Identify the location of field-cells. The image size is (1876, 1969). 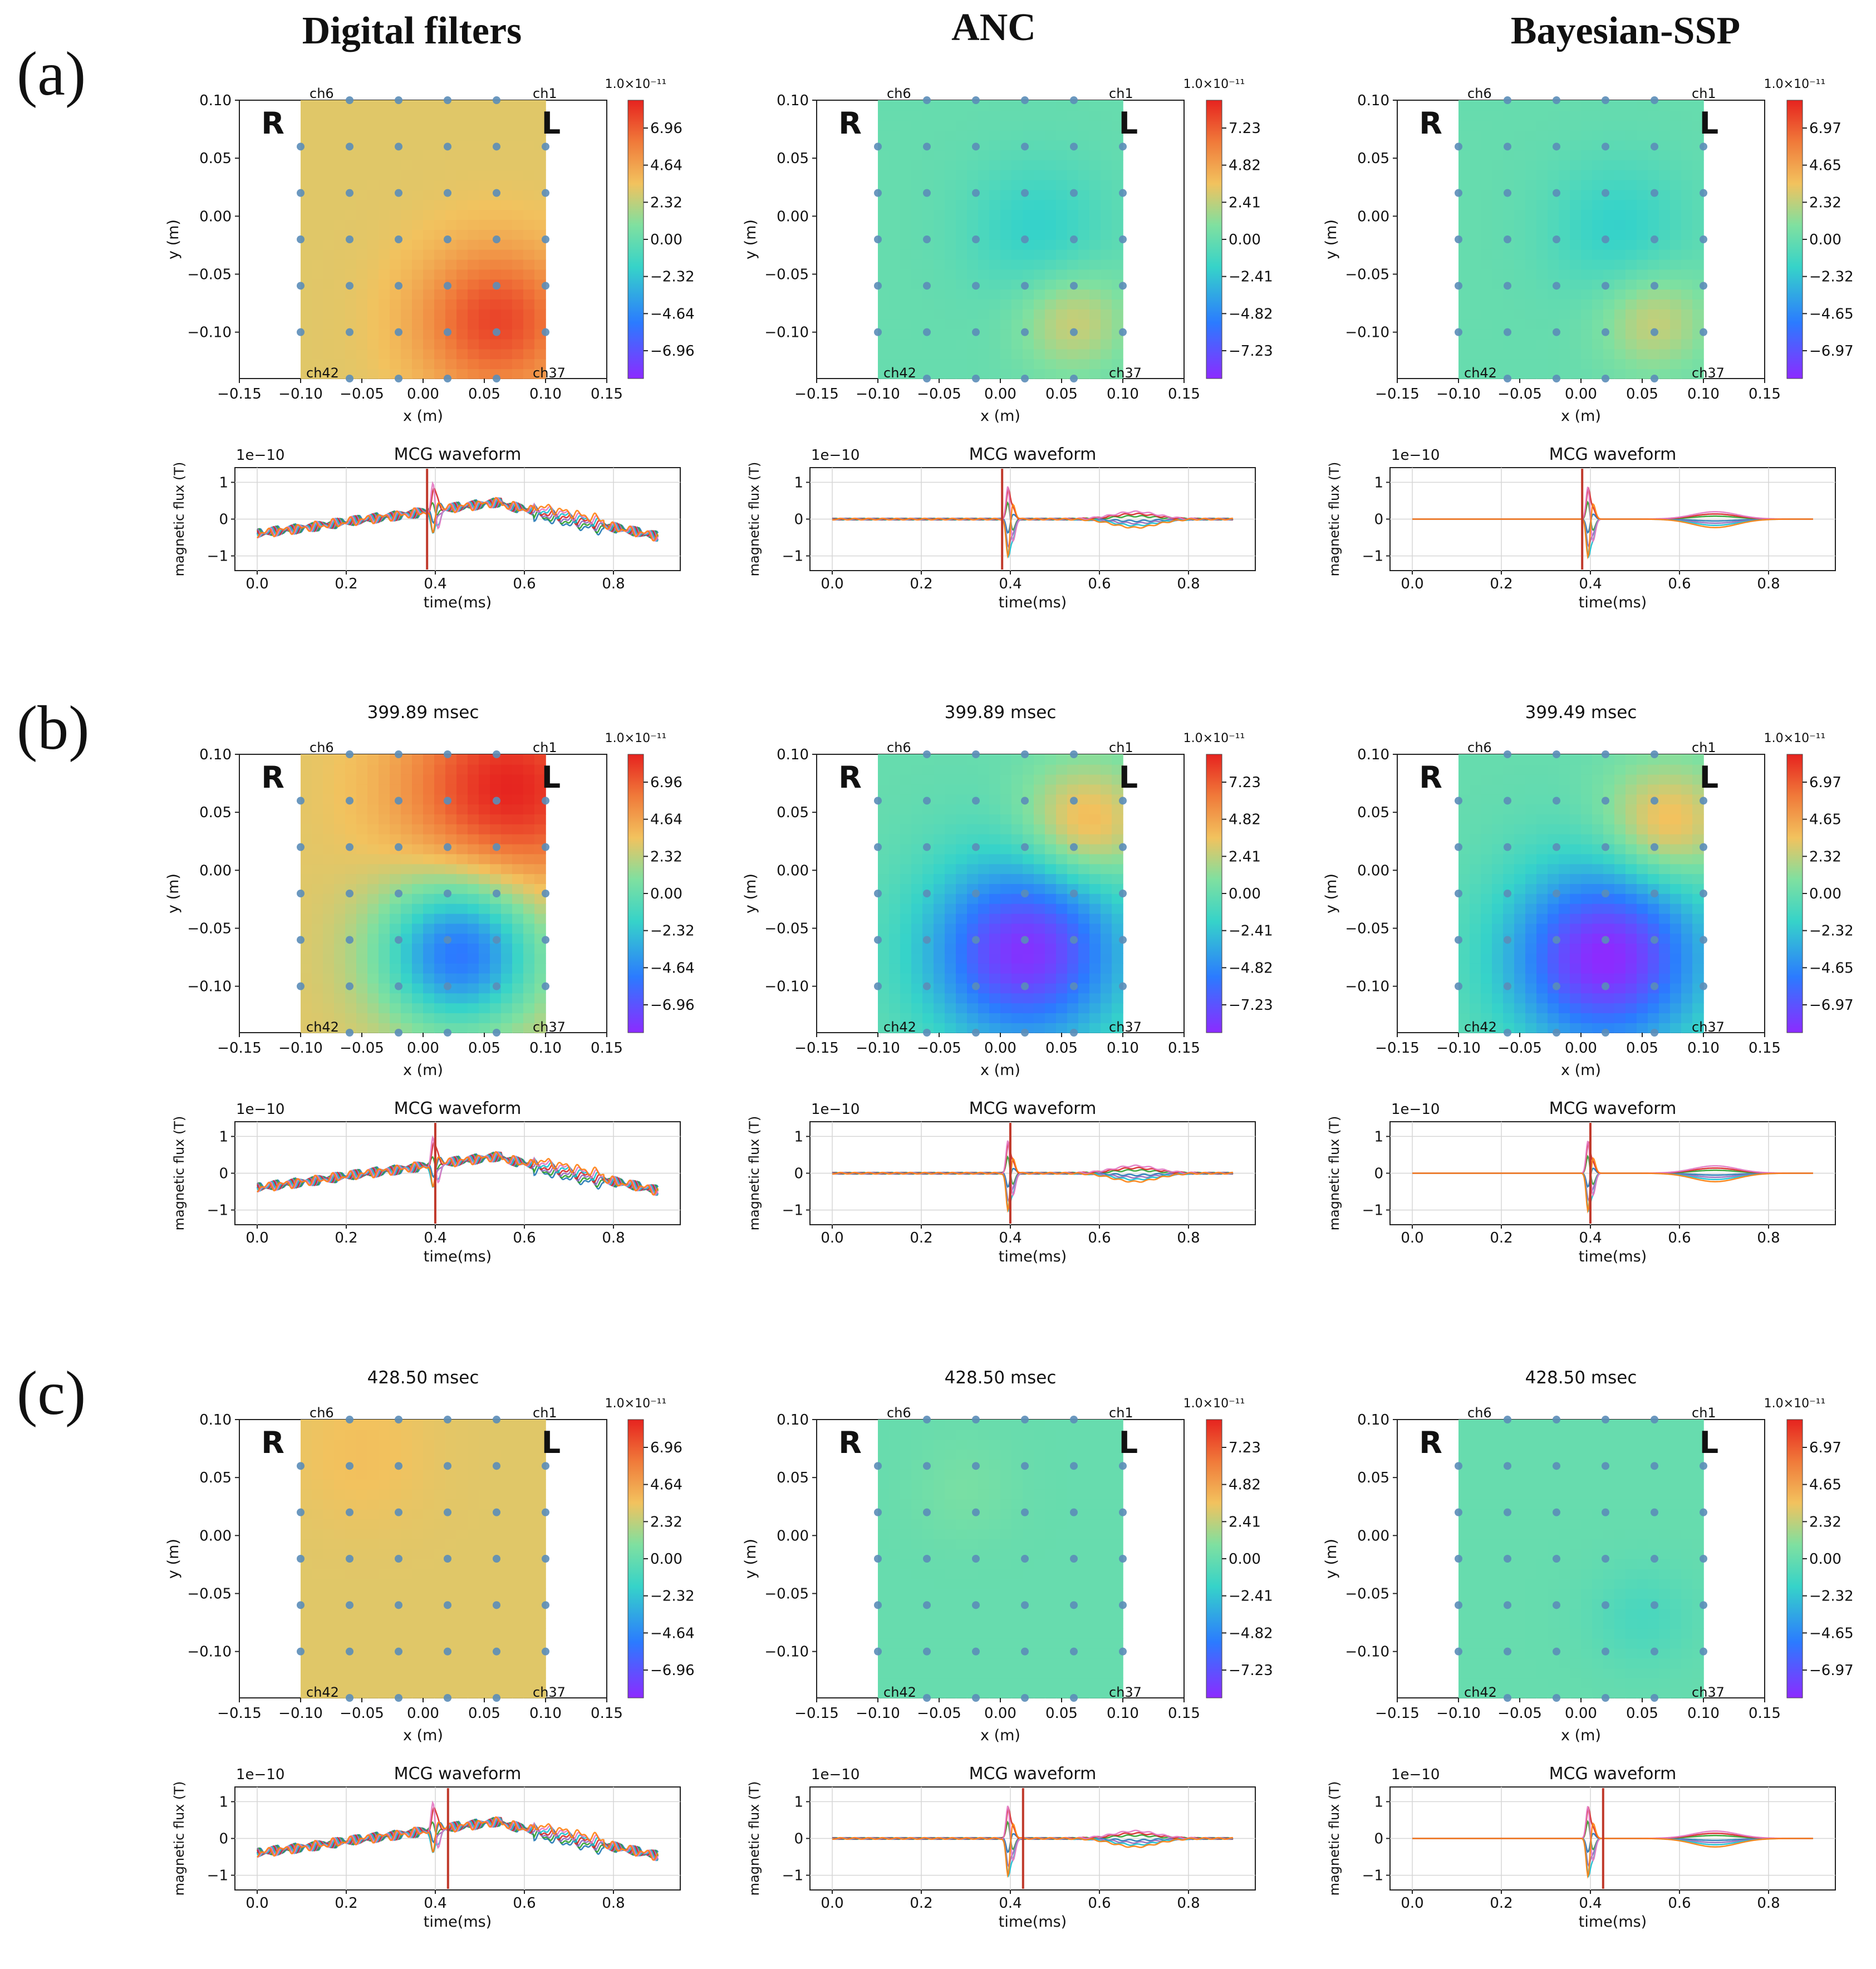
(423, 240).